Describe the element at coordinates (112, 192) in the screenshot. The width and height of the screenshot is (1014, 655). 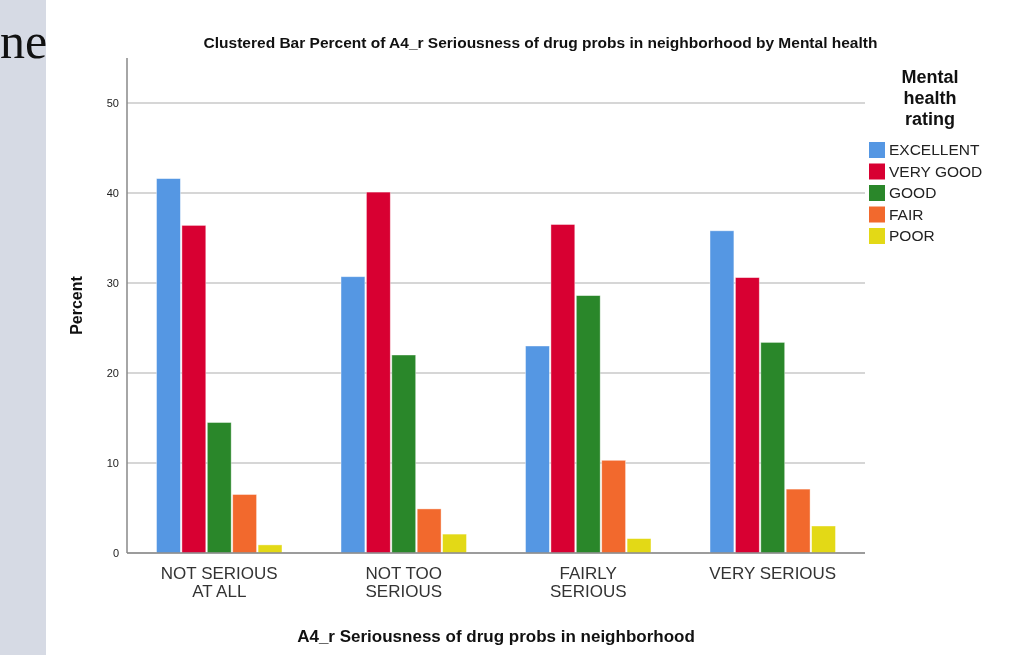
I see `y-tick-label: 40` at that location.